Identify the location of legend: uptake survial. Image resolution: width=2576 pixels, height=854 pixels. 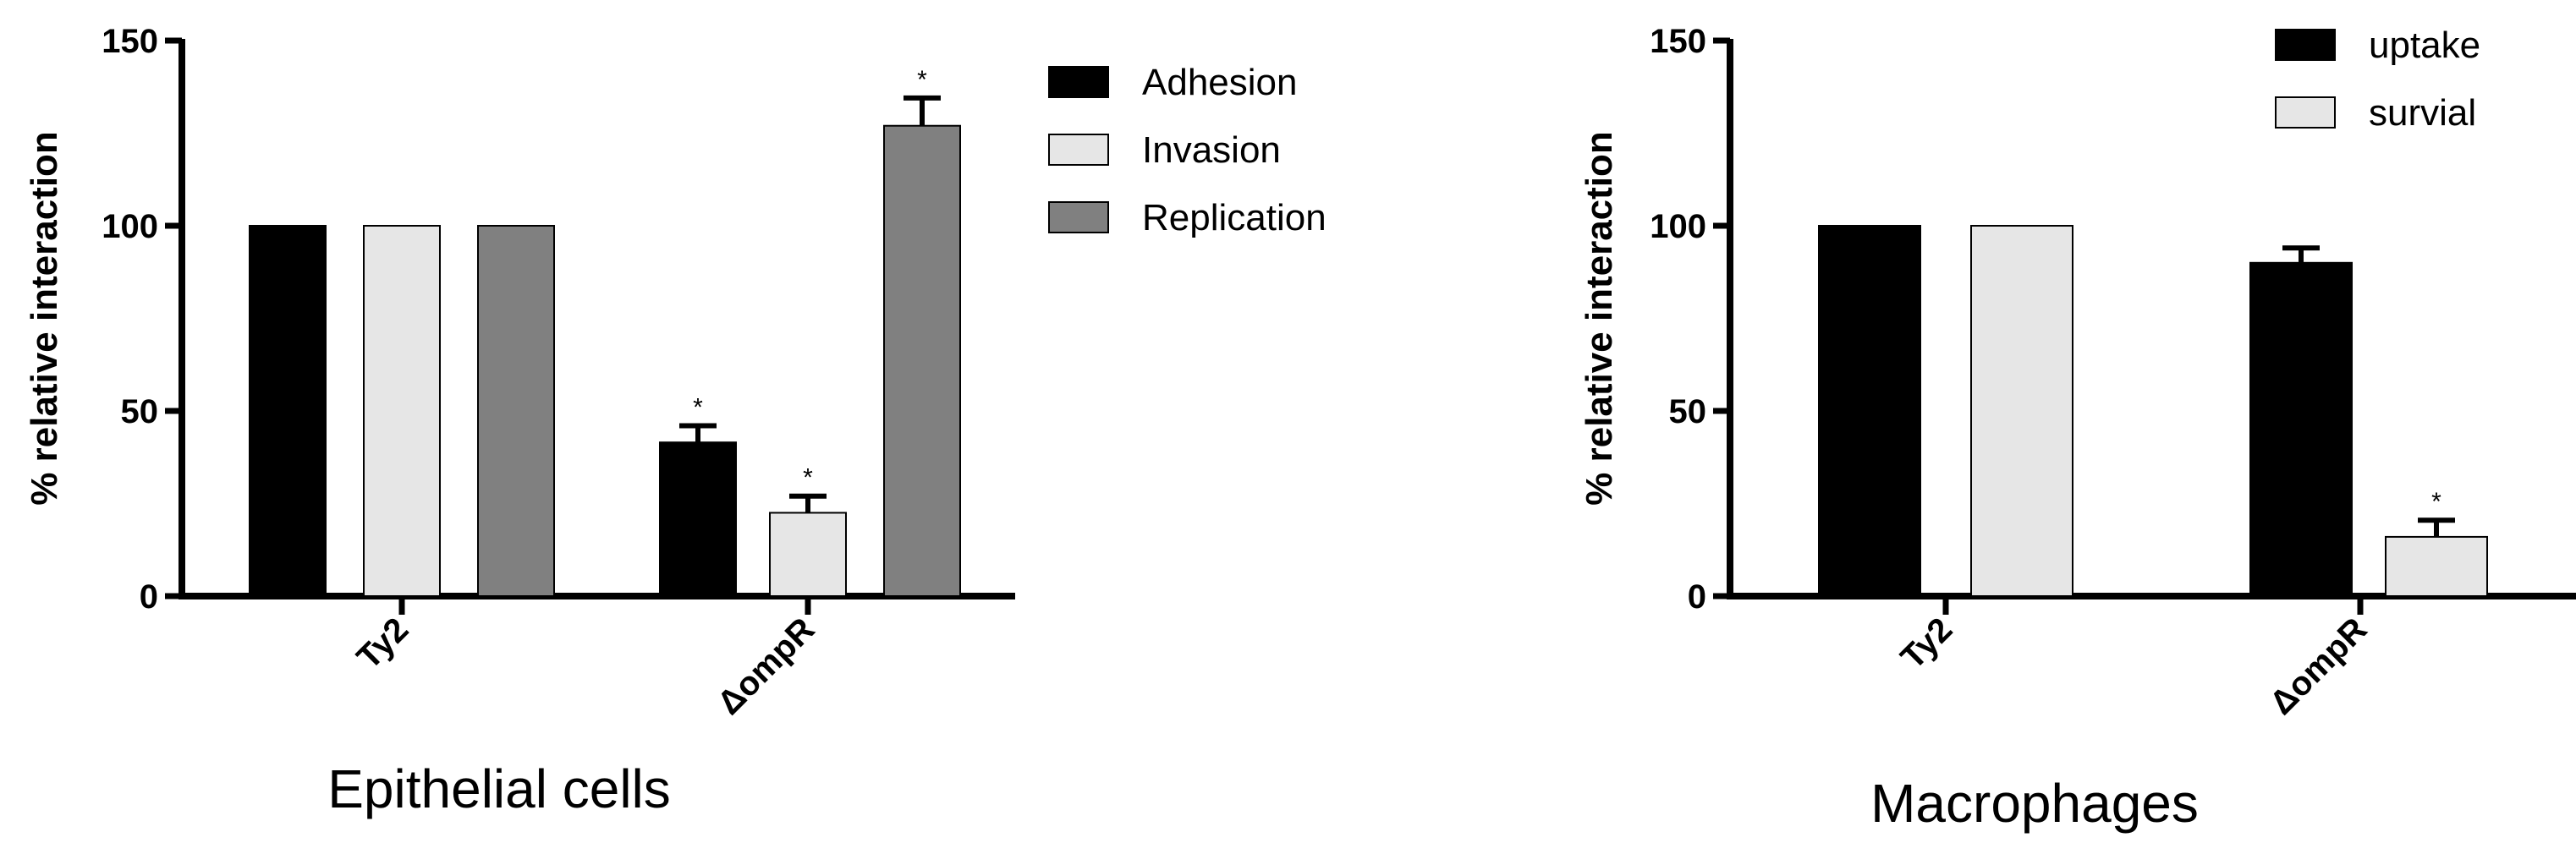
(2378, 79).